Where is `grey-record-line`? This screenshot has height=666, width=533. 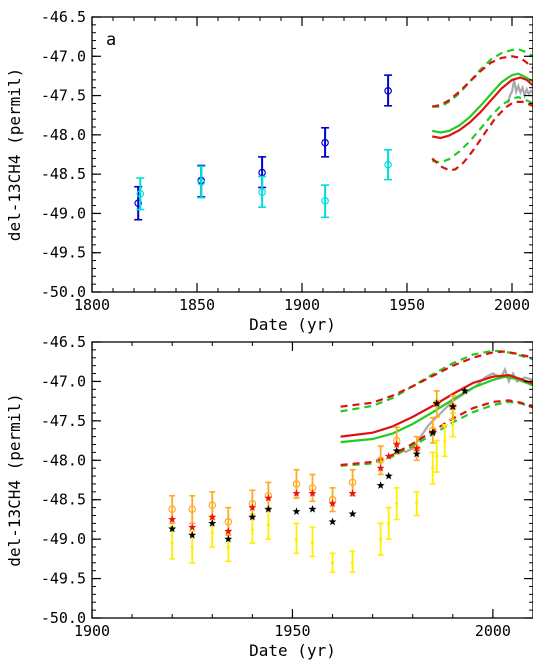
grey-record-line is located at coordinates (519, 91).